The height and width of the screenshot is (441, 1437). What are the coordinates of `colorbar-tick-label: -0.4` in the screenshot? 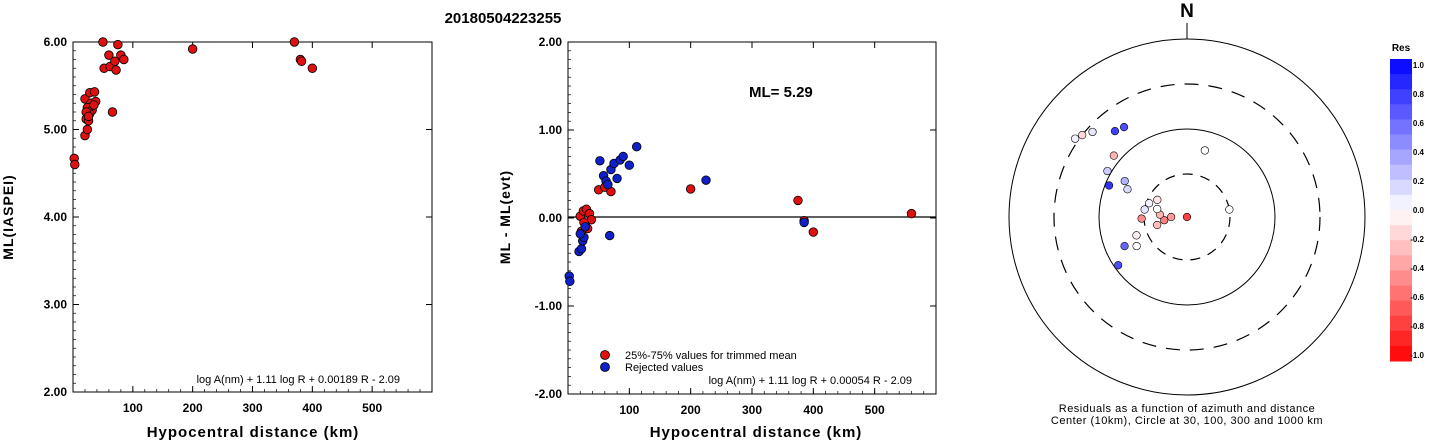 It's located at (1417, 268).